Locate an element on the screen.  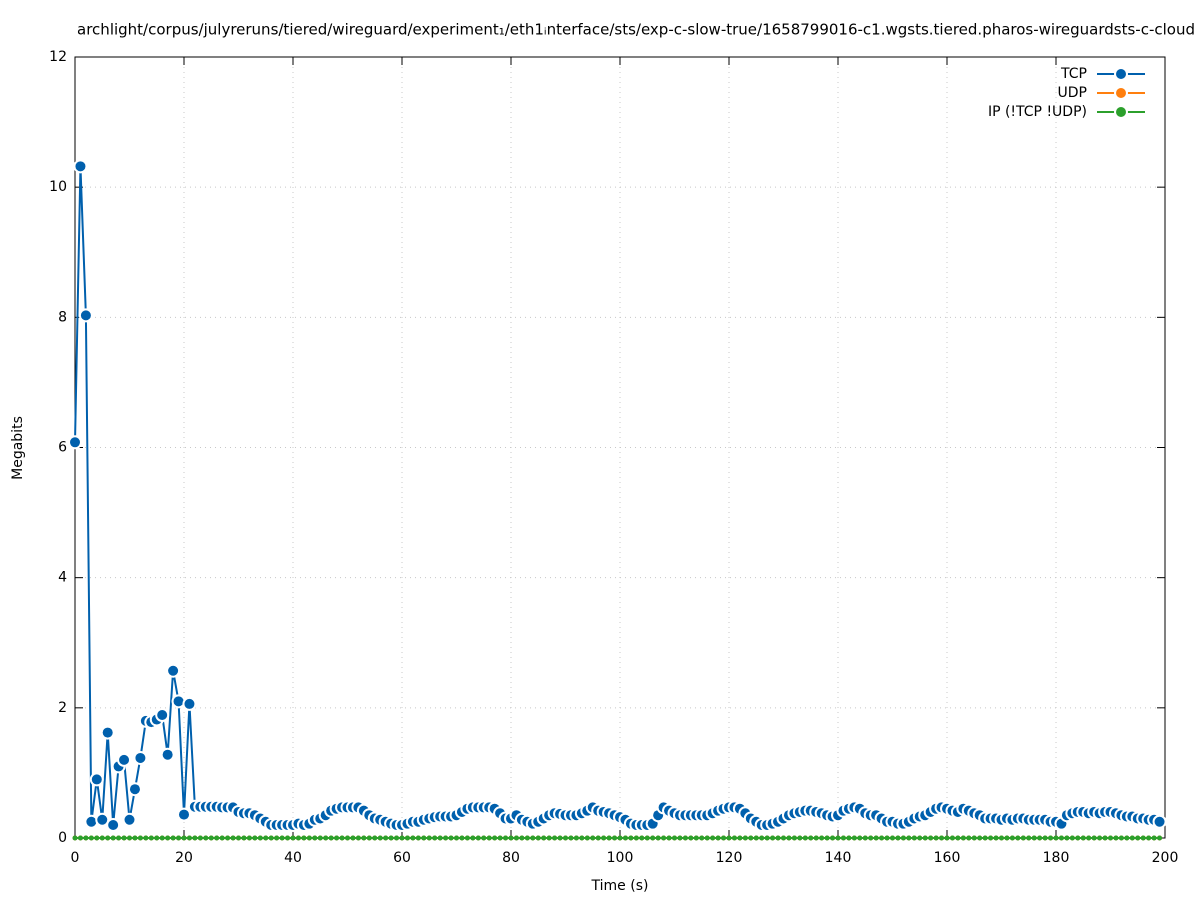
x-tick-label: 40 is located at coordinates (293, 858).